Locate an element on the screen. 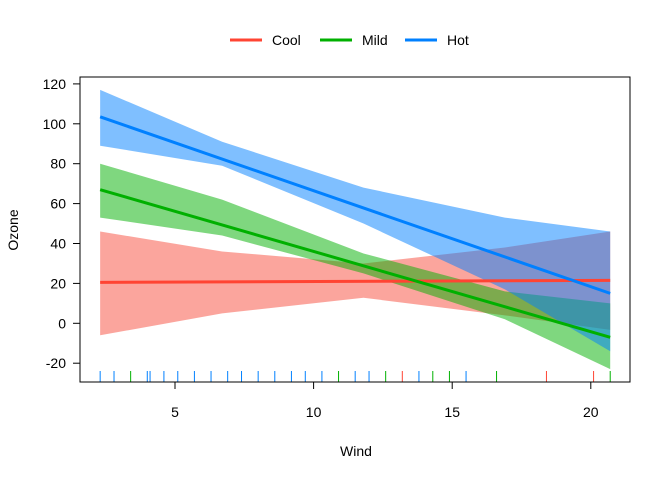 This screenshot has width=672, height=485. legend-label-mild: Mild is located at coordinates (375, 40).